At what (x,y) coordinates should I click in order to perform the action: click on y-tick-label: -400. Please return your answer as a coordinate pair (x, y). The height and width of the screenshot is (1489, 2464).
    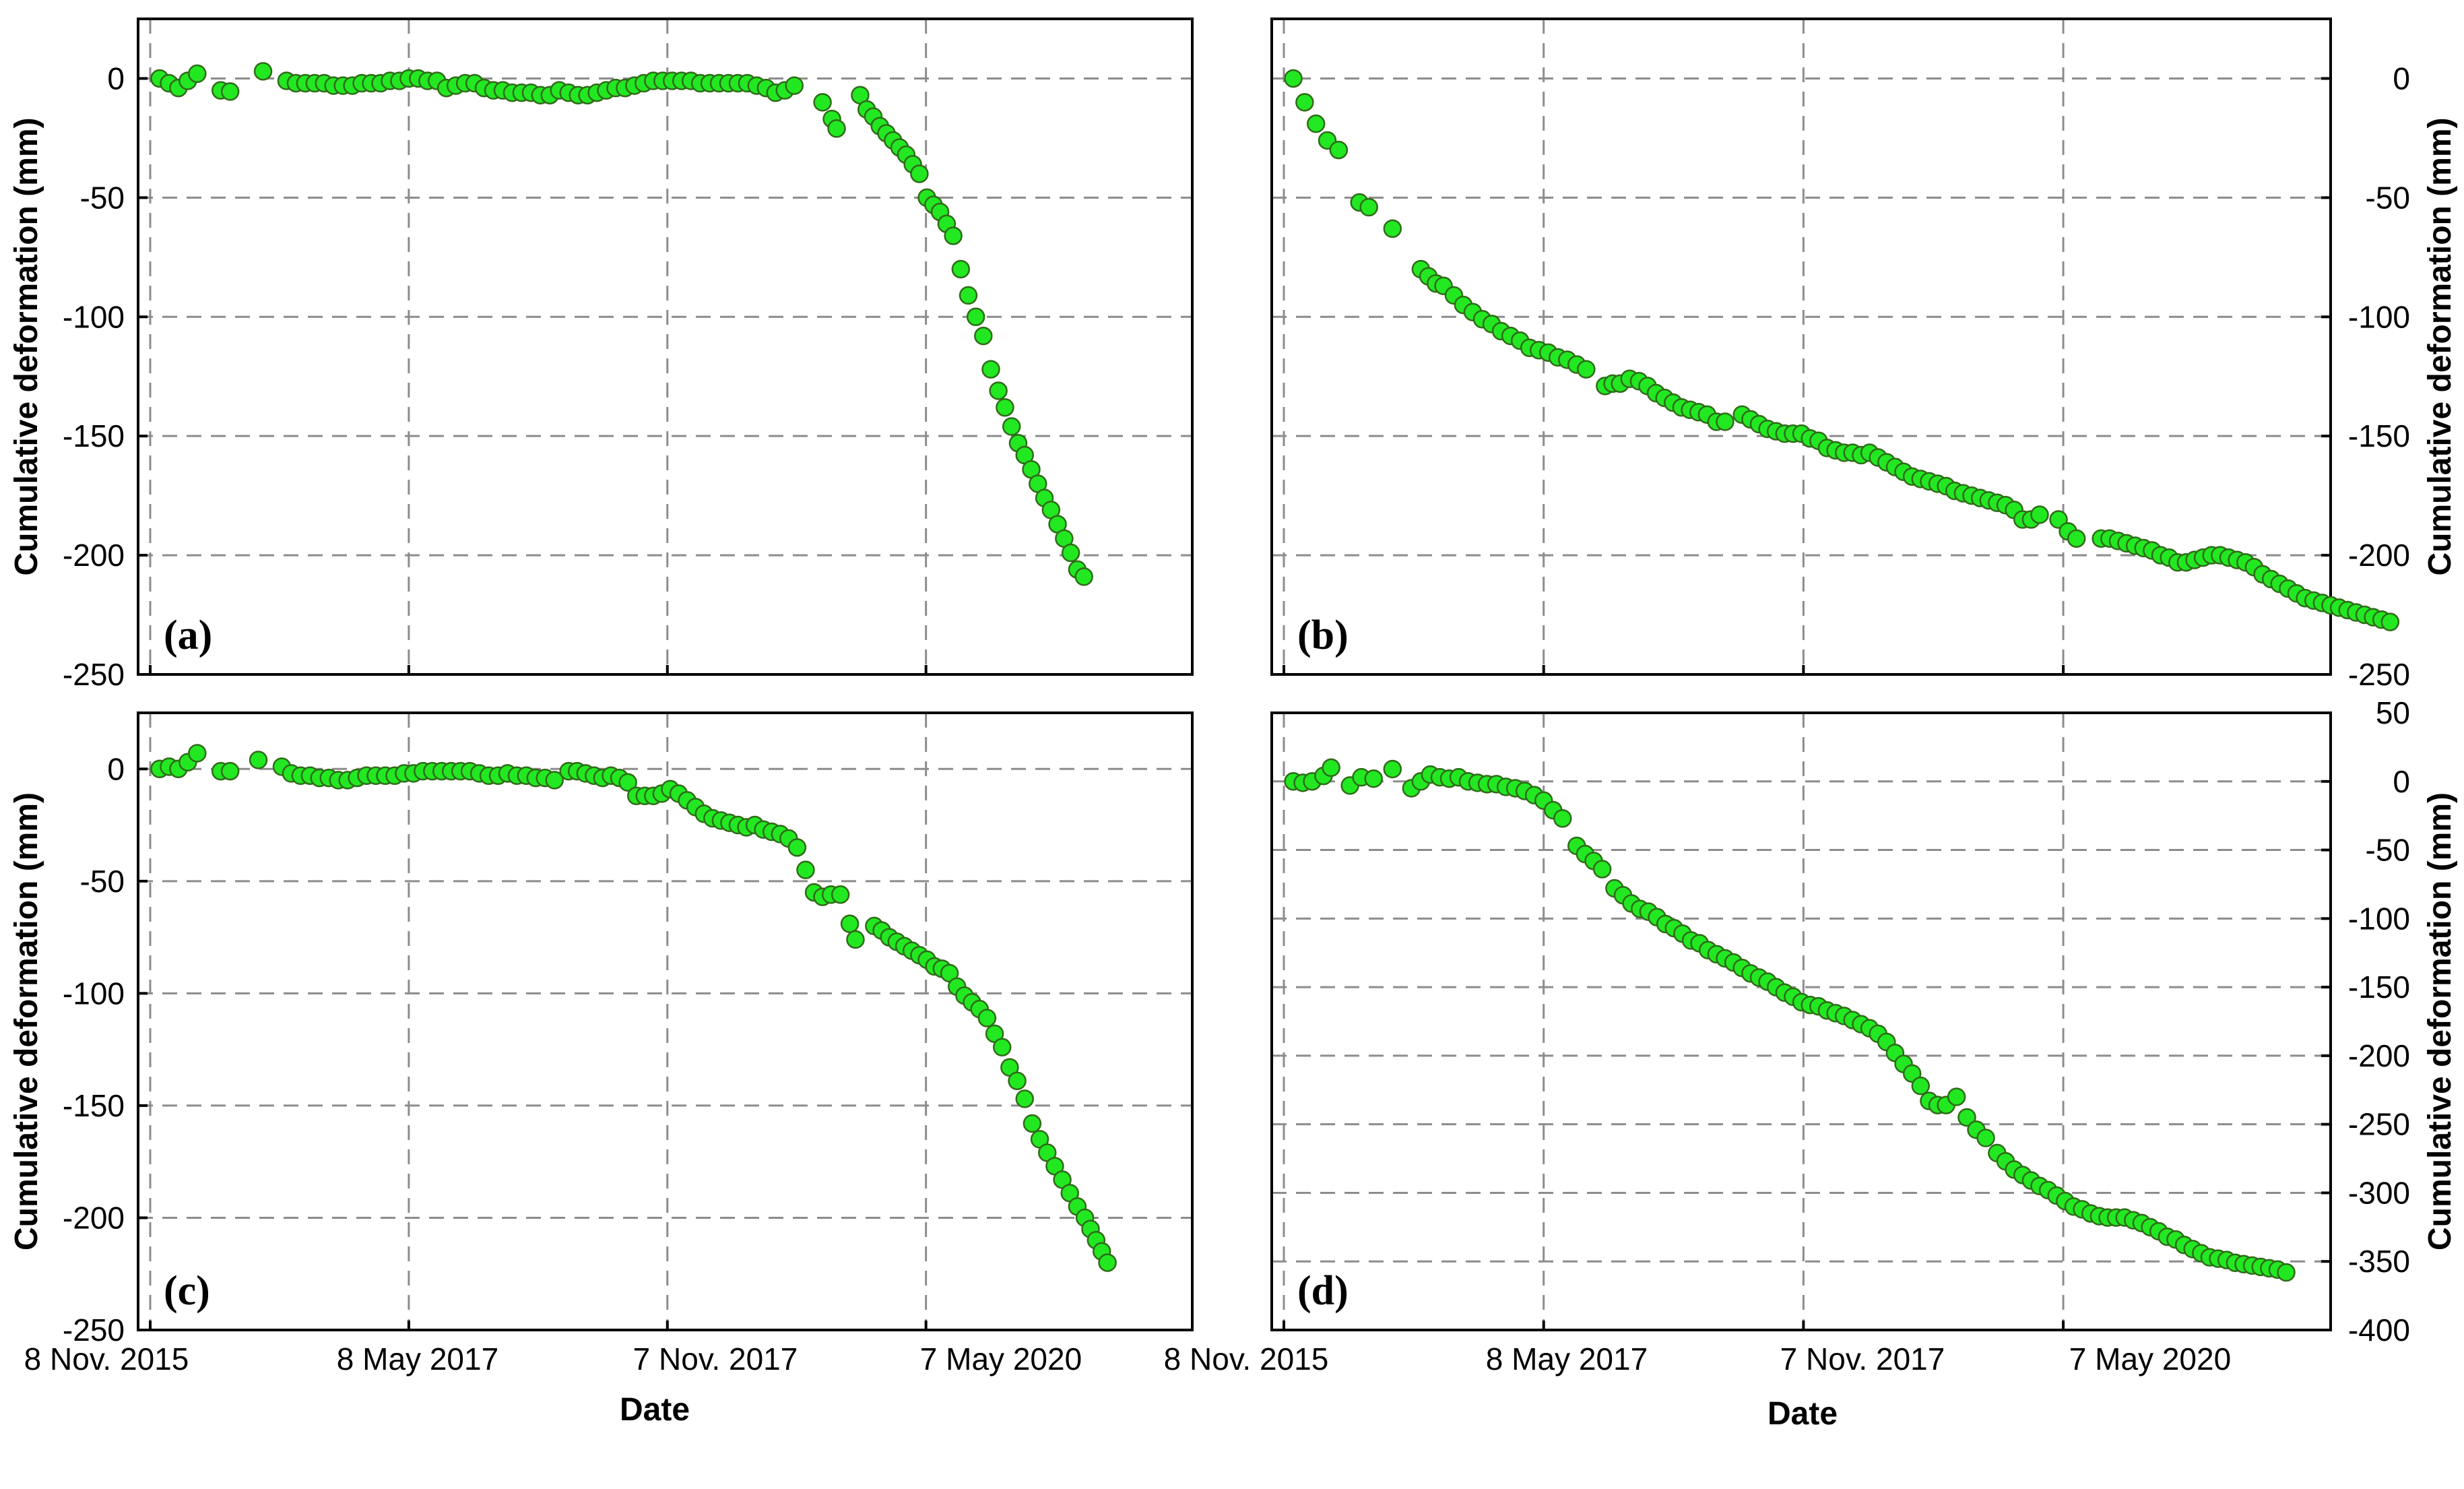
    Looking at the image, I should click on (2379, 1330).